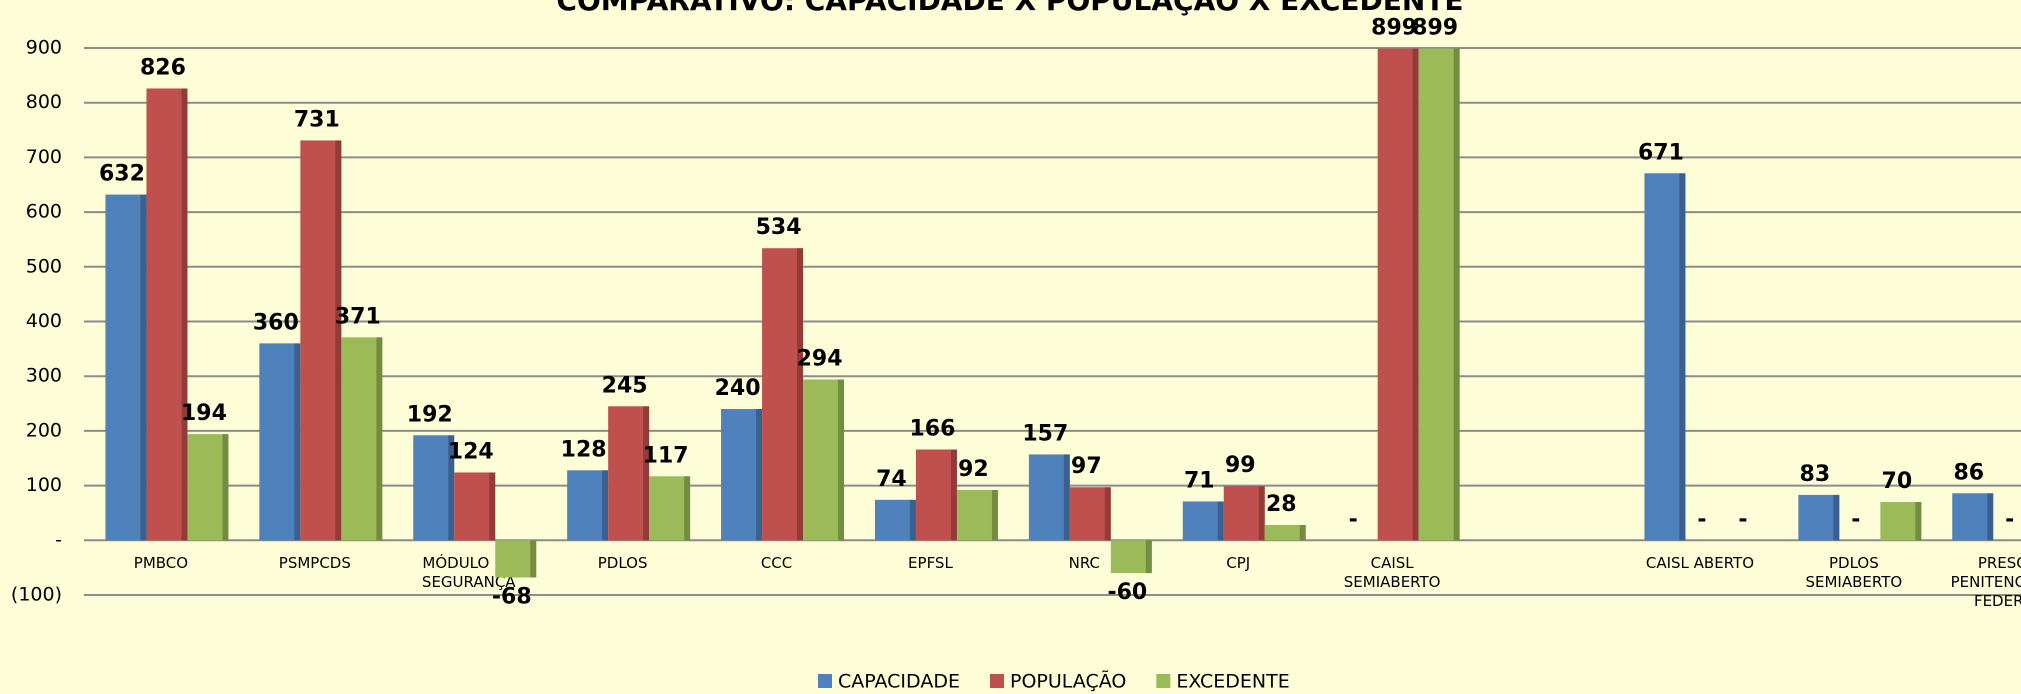  I want to click on x-tick-label: PDLOS SEMIABERTO, so click(1854, 572).